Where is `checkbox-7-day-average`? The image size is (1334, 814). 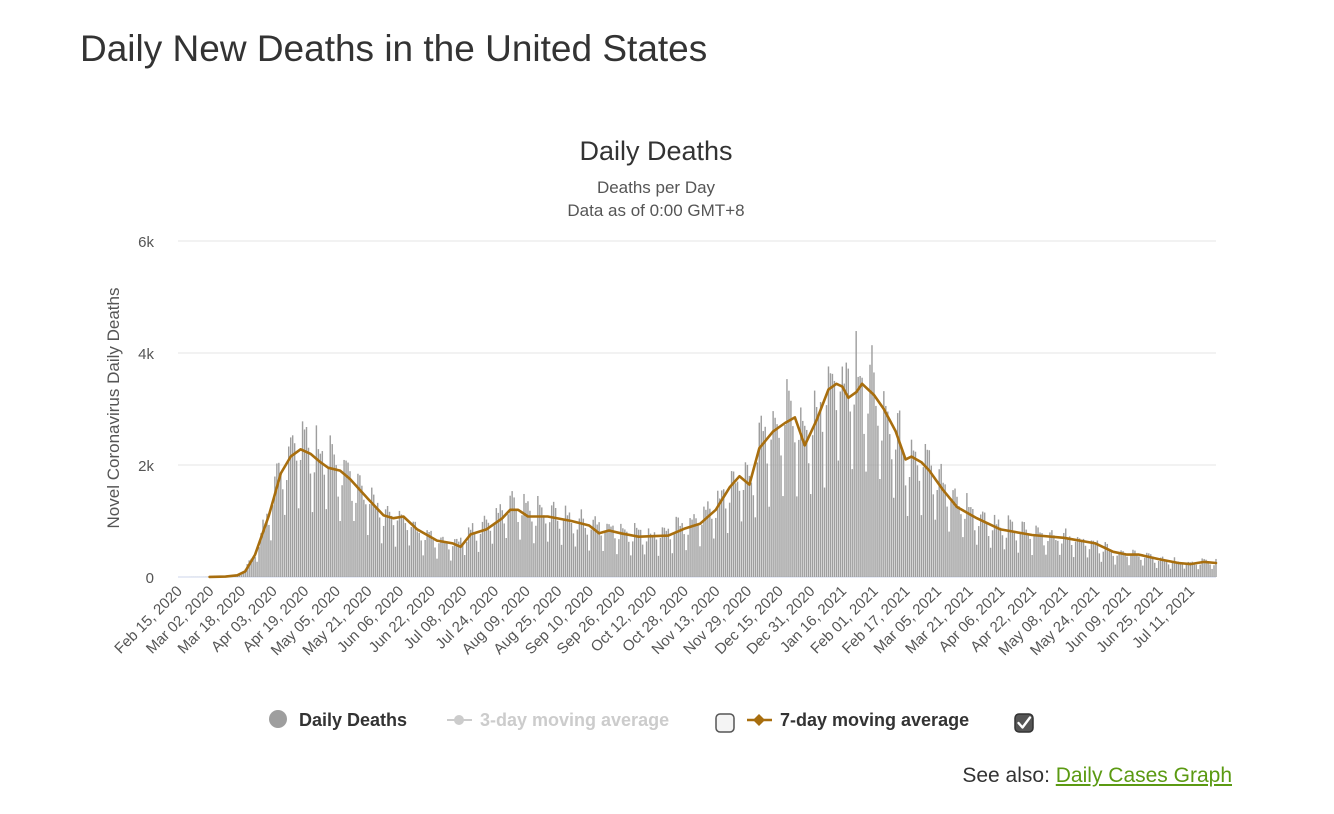
checkbox-7-day-average is located at coordinates (1024, 723).